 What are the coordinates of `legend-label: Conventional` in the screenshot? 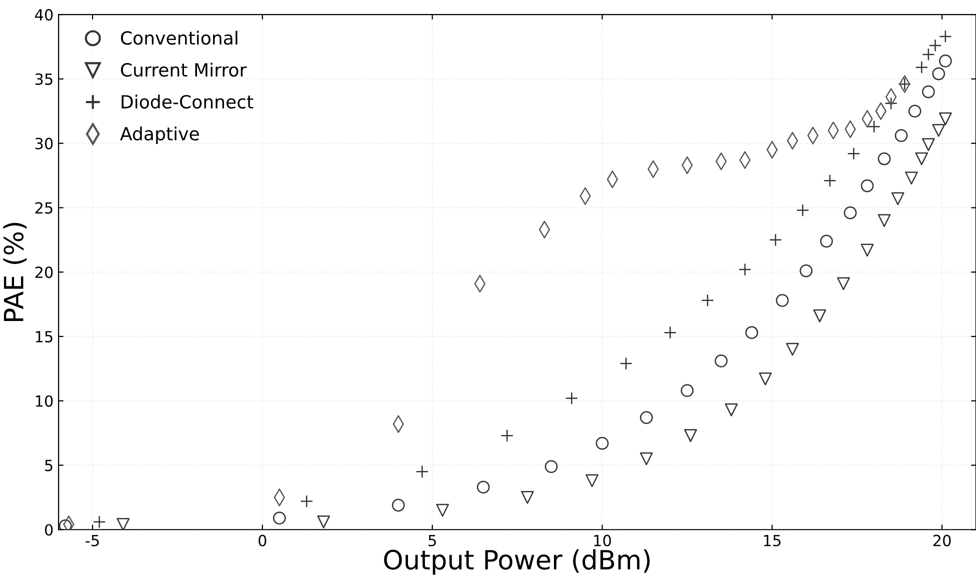 It's located at (179, 37).